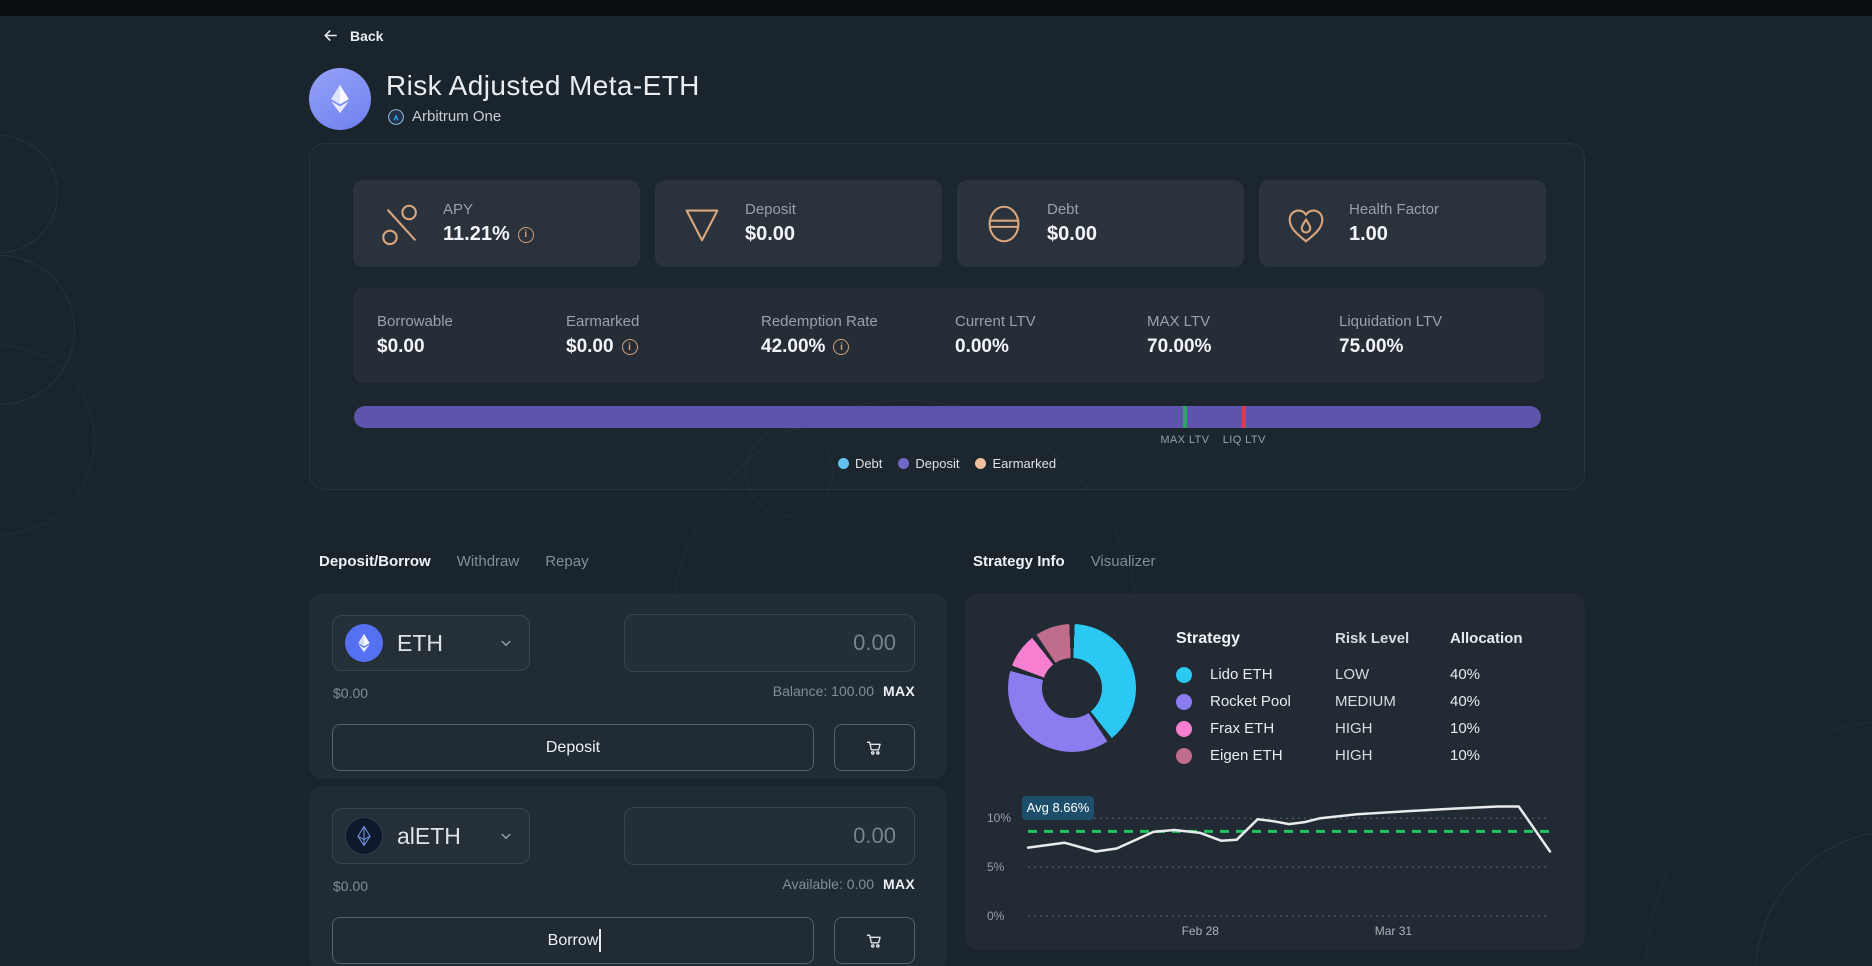 Image resolution: width=1872 pixels, height=966 pixels. I want to click on liq-ltv-marker-label: LIQ LTV, so click(1244, 440).